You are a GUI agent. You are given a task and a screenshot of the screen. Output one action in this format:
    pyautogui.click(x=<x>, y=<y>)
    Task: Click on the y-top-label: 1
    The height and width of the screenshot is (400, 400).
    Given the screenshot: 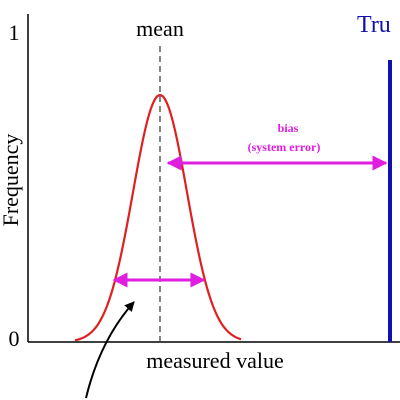 What is the action you would take?
    pyautogui.click(x=14, y=32)
    